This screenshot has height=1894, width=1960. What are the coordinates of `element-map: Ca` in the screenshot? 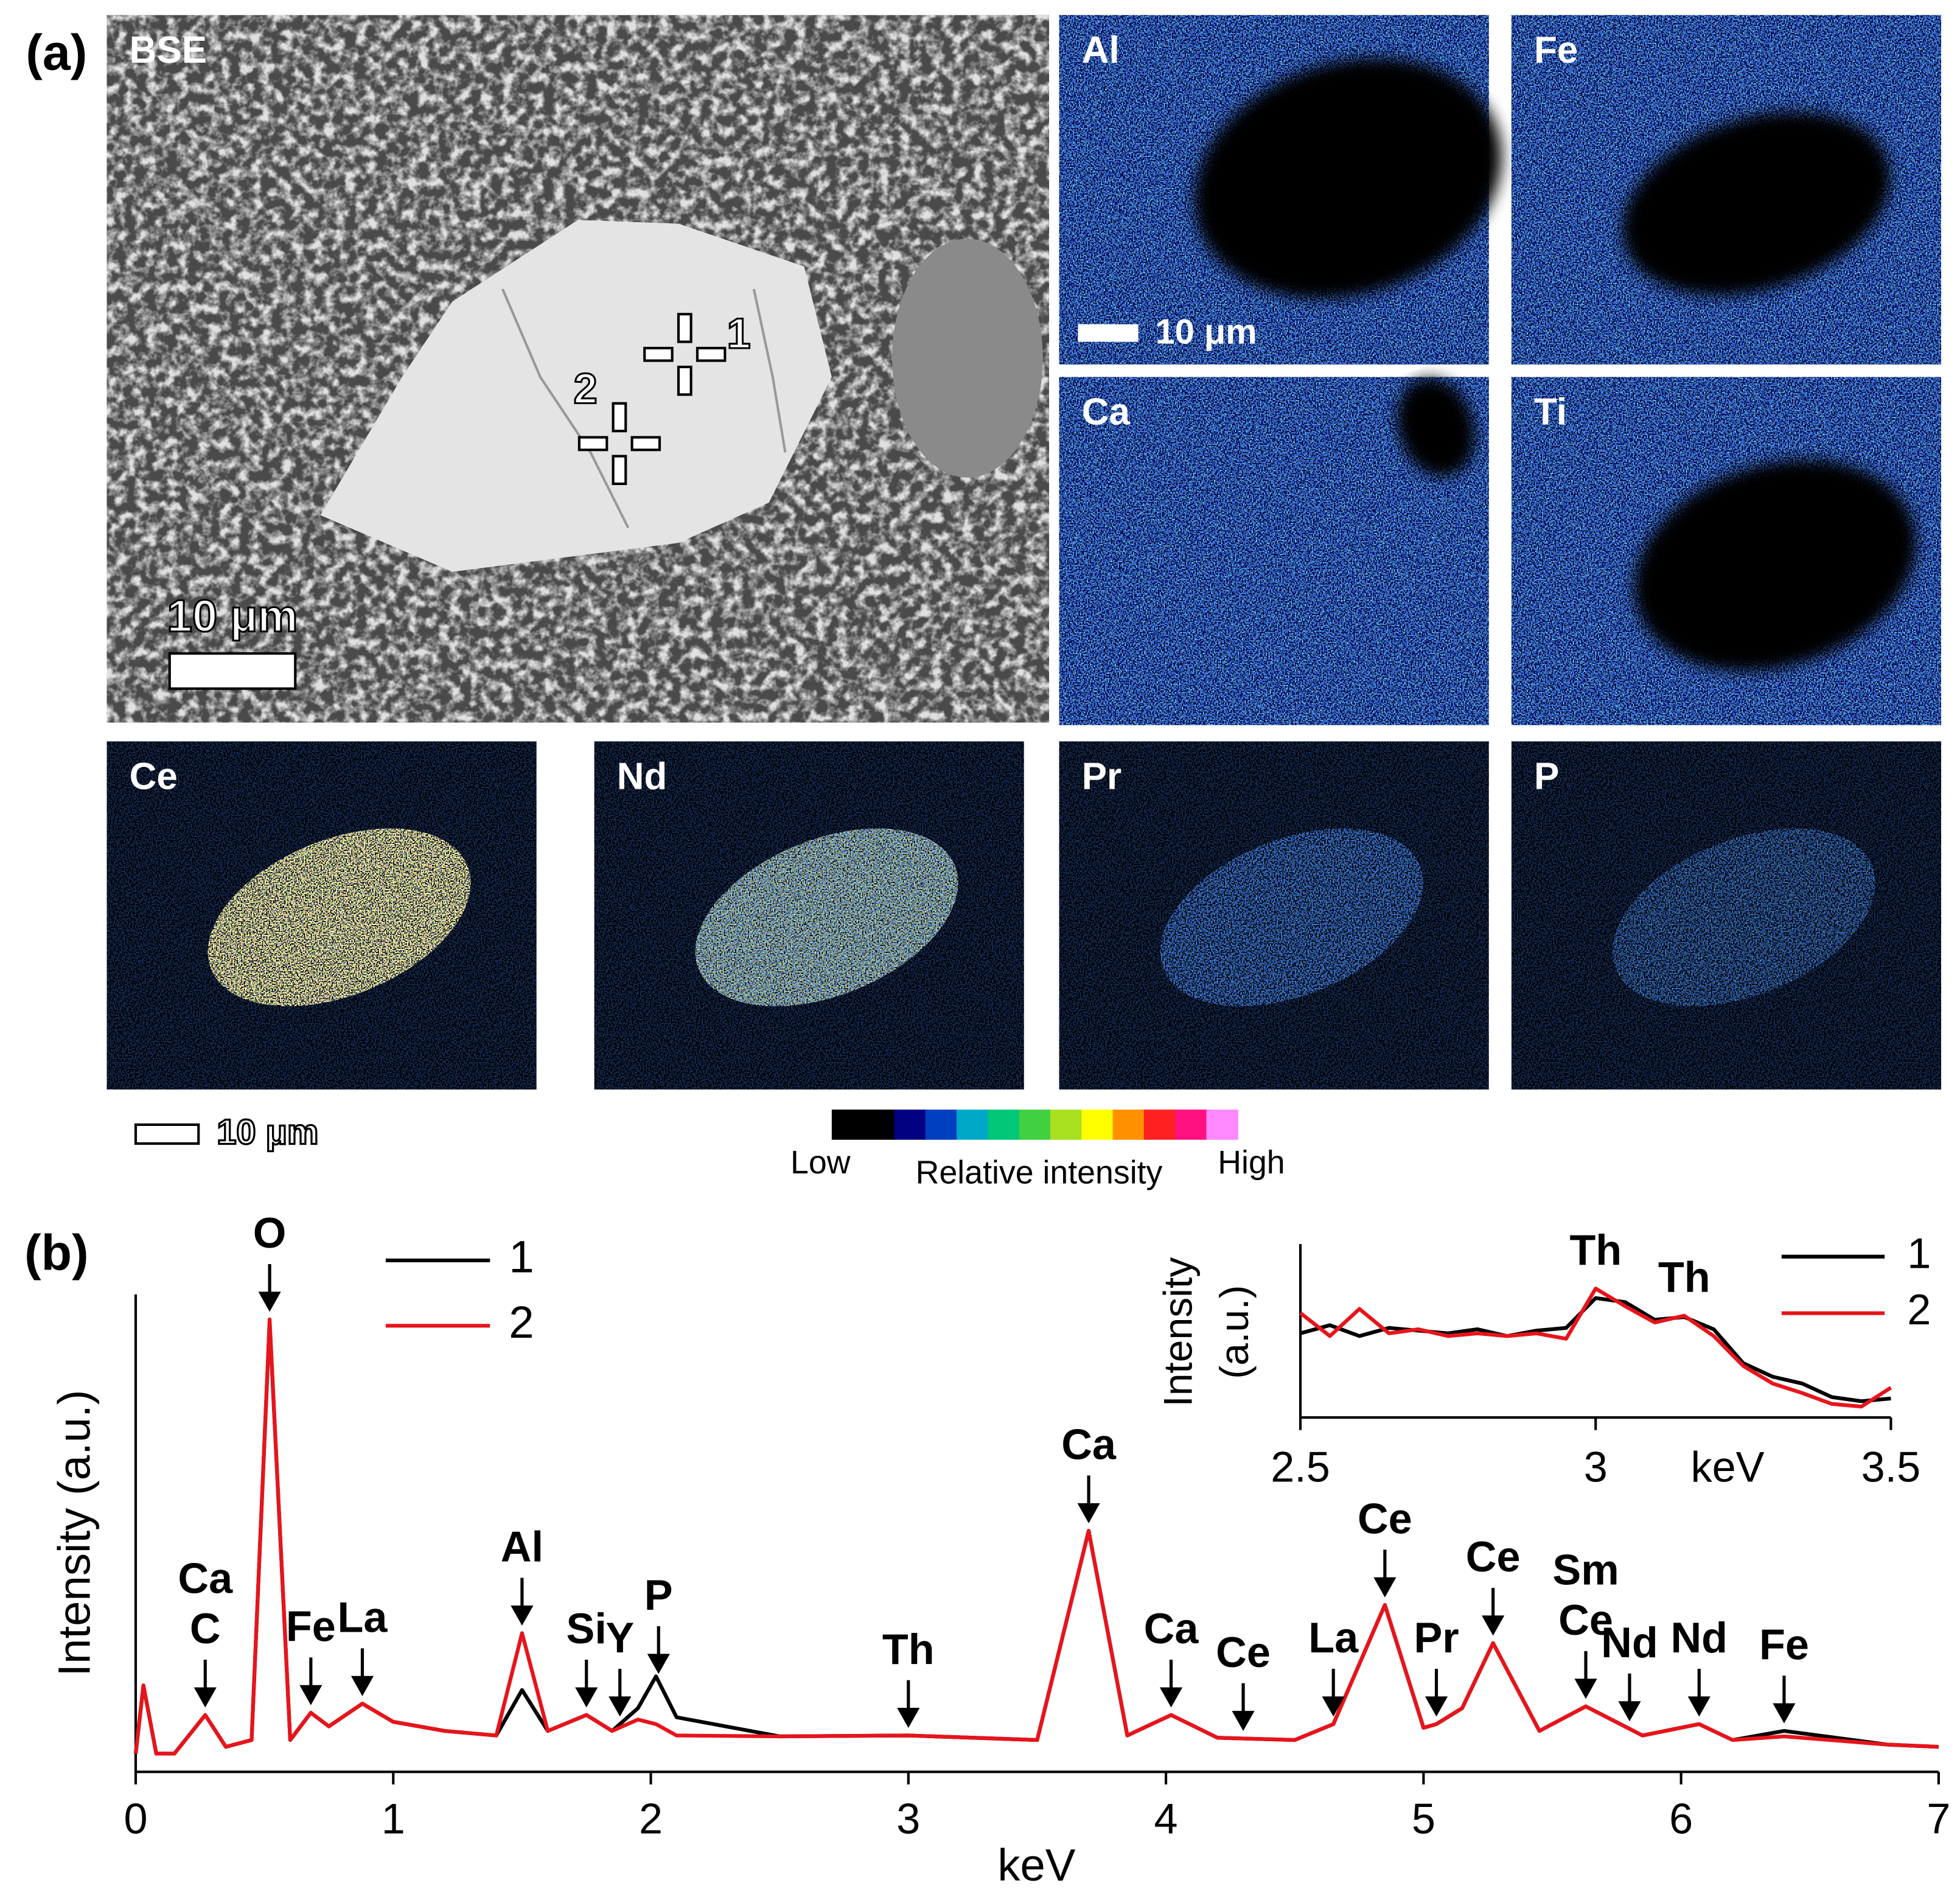 It's located at (1274, 551).